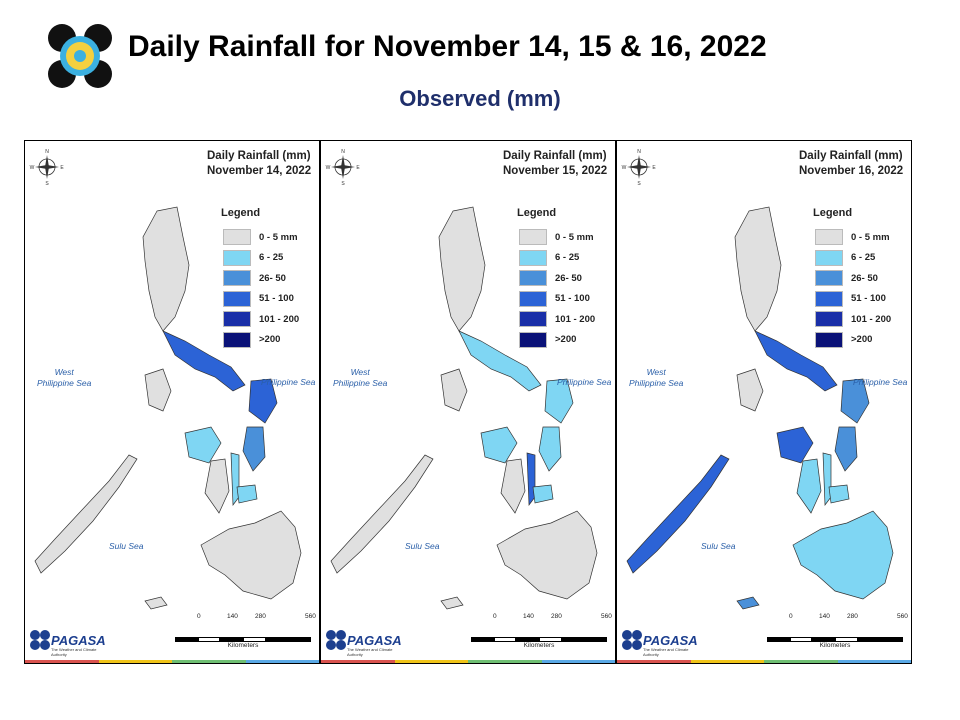 The height and width of the screenshot is (720, 960). I want to click on legend-label: >200, so click(566, 340).